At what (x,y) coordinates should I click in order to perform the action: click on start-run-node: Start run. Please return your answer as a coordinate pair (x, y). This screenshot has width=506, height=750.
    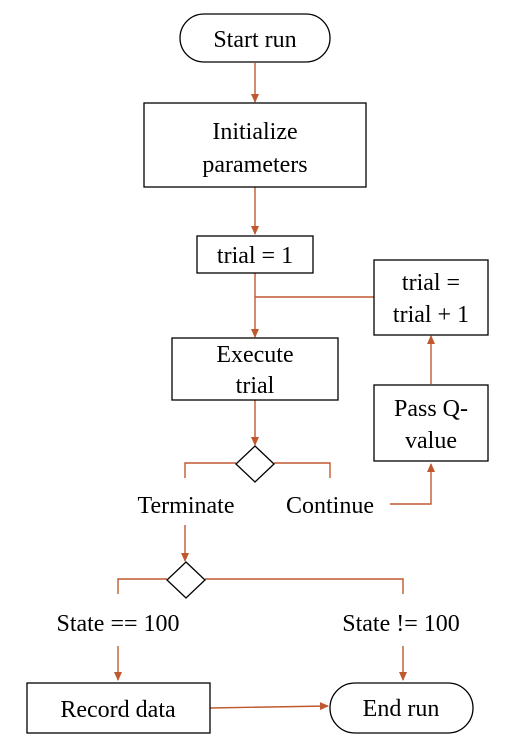
    Looking at the image, I should click on (255, 38).